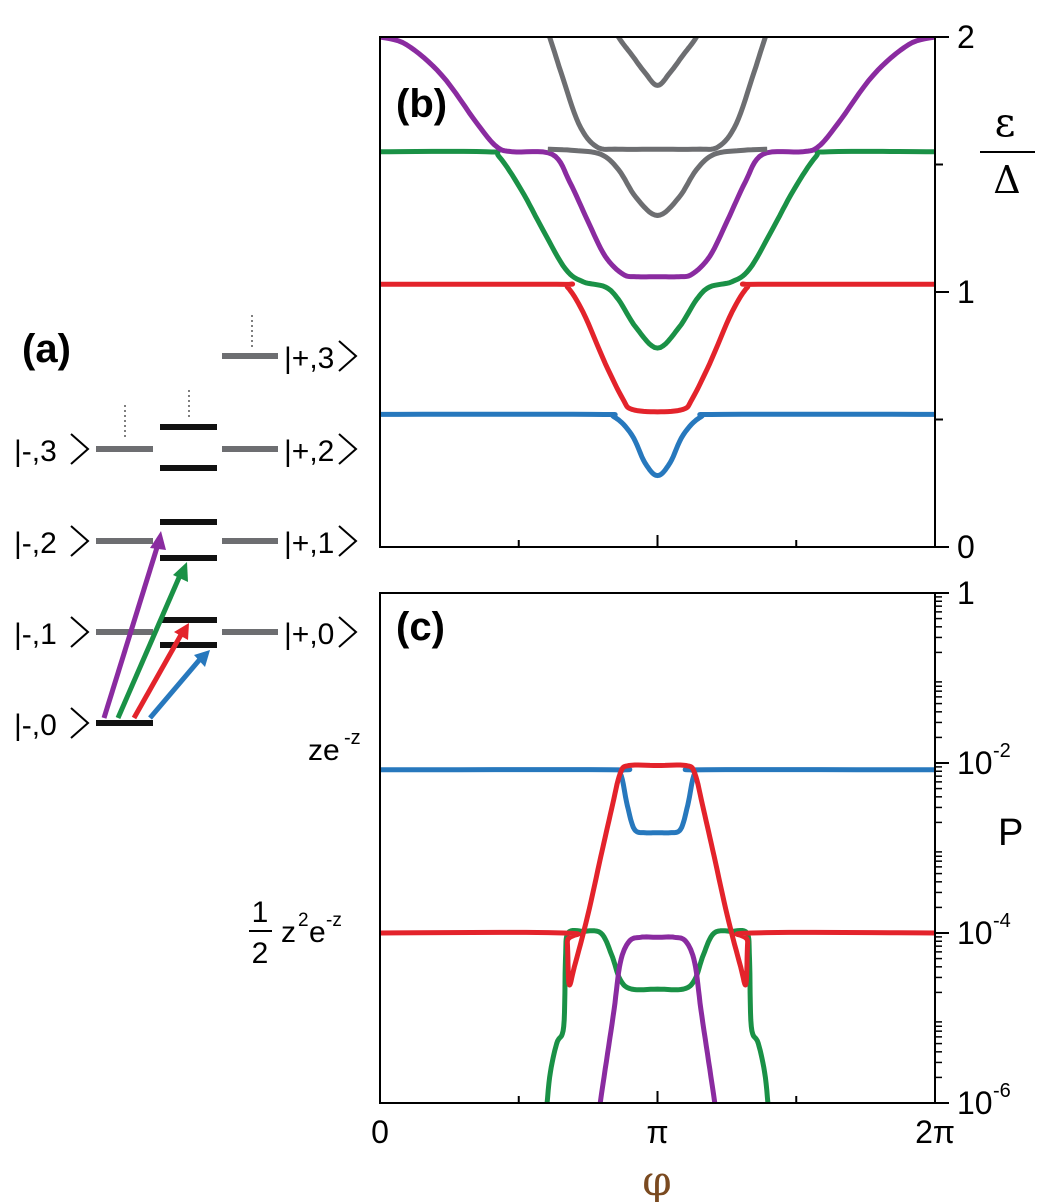  I want to click on ylabel-epsilon: ε, so click(1005, 123).